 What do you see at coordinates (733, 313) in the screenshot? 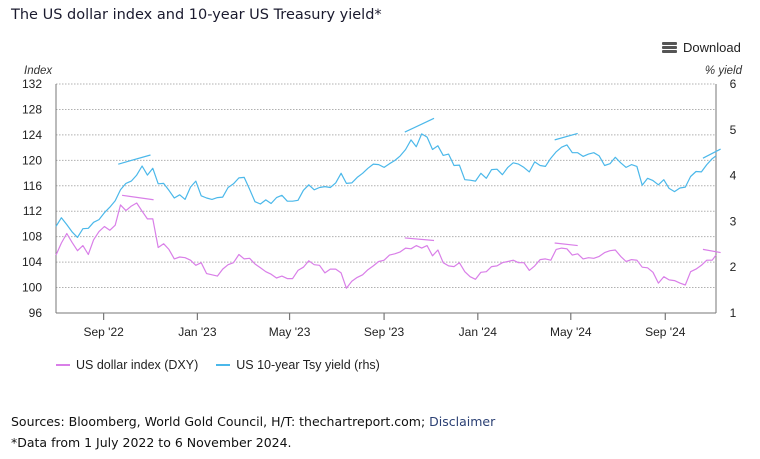
I see `y-tick-label-right: 1` at bounding box center [733, 313].